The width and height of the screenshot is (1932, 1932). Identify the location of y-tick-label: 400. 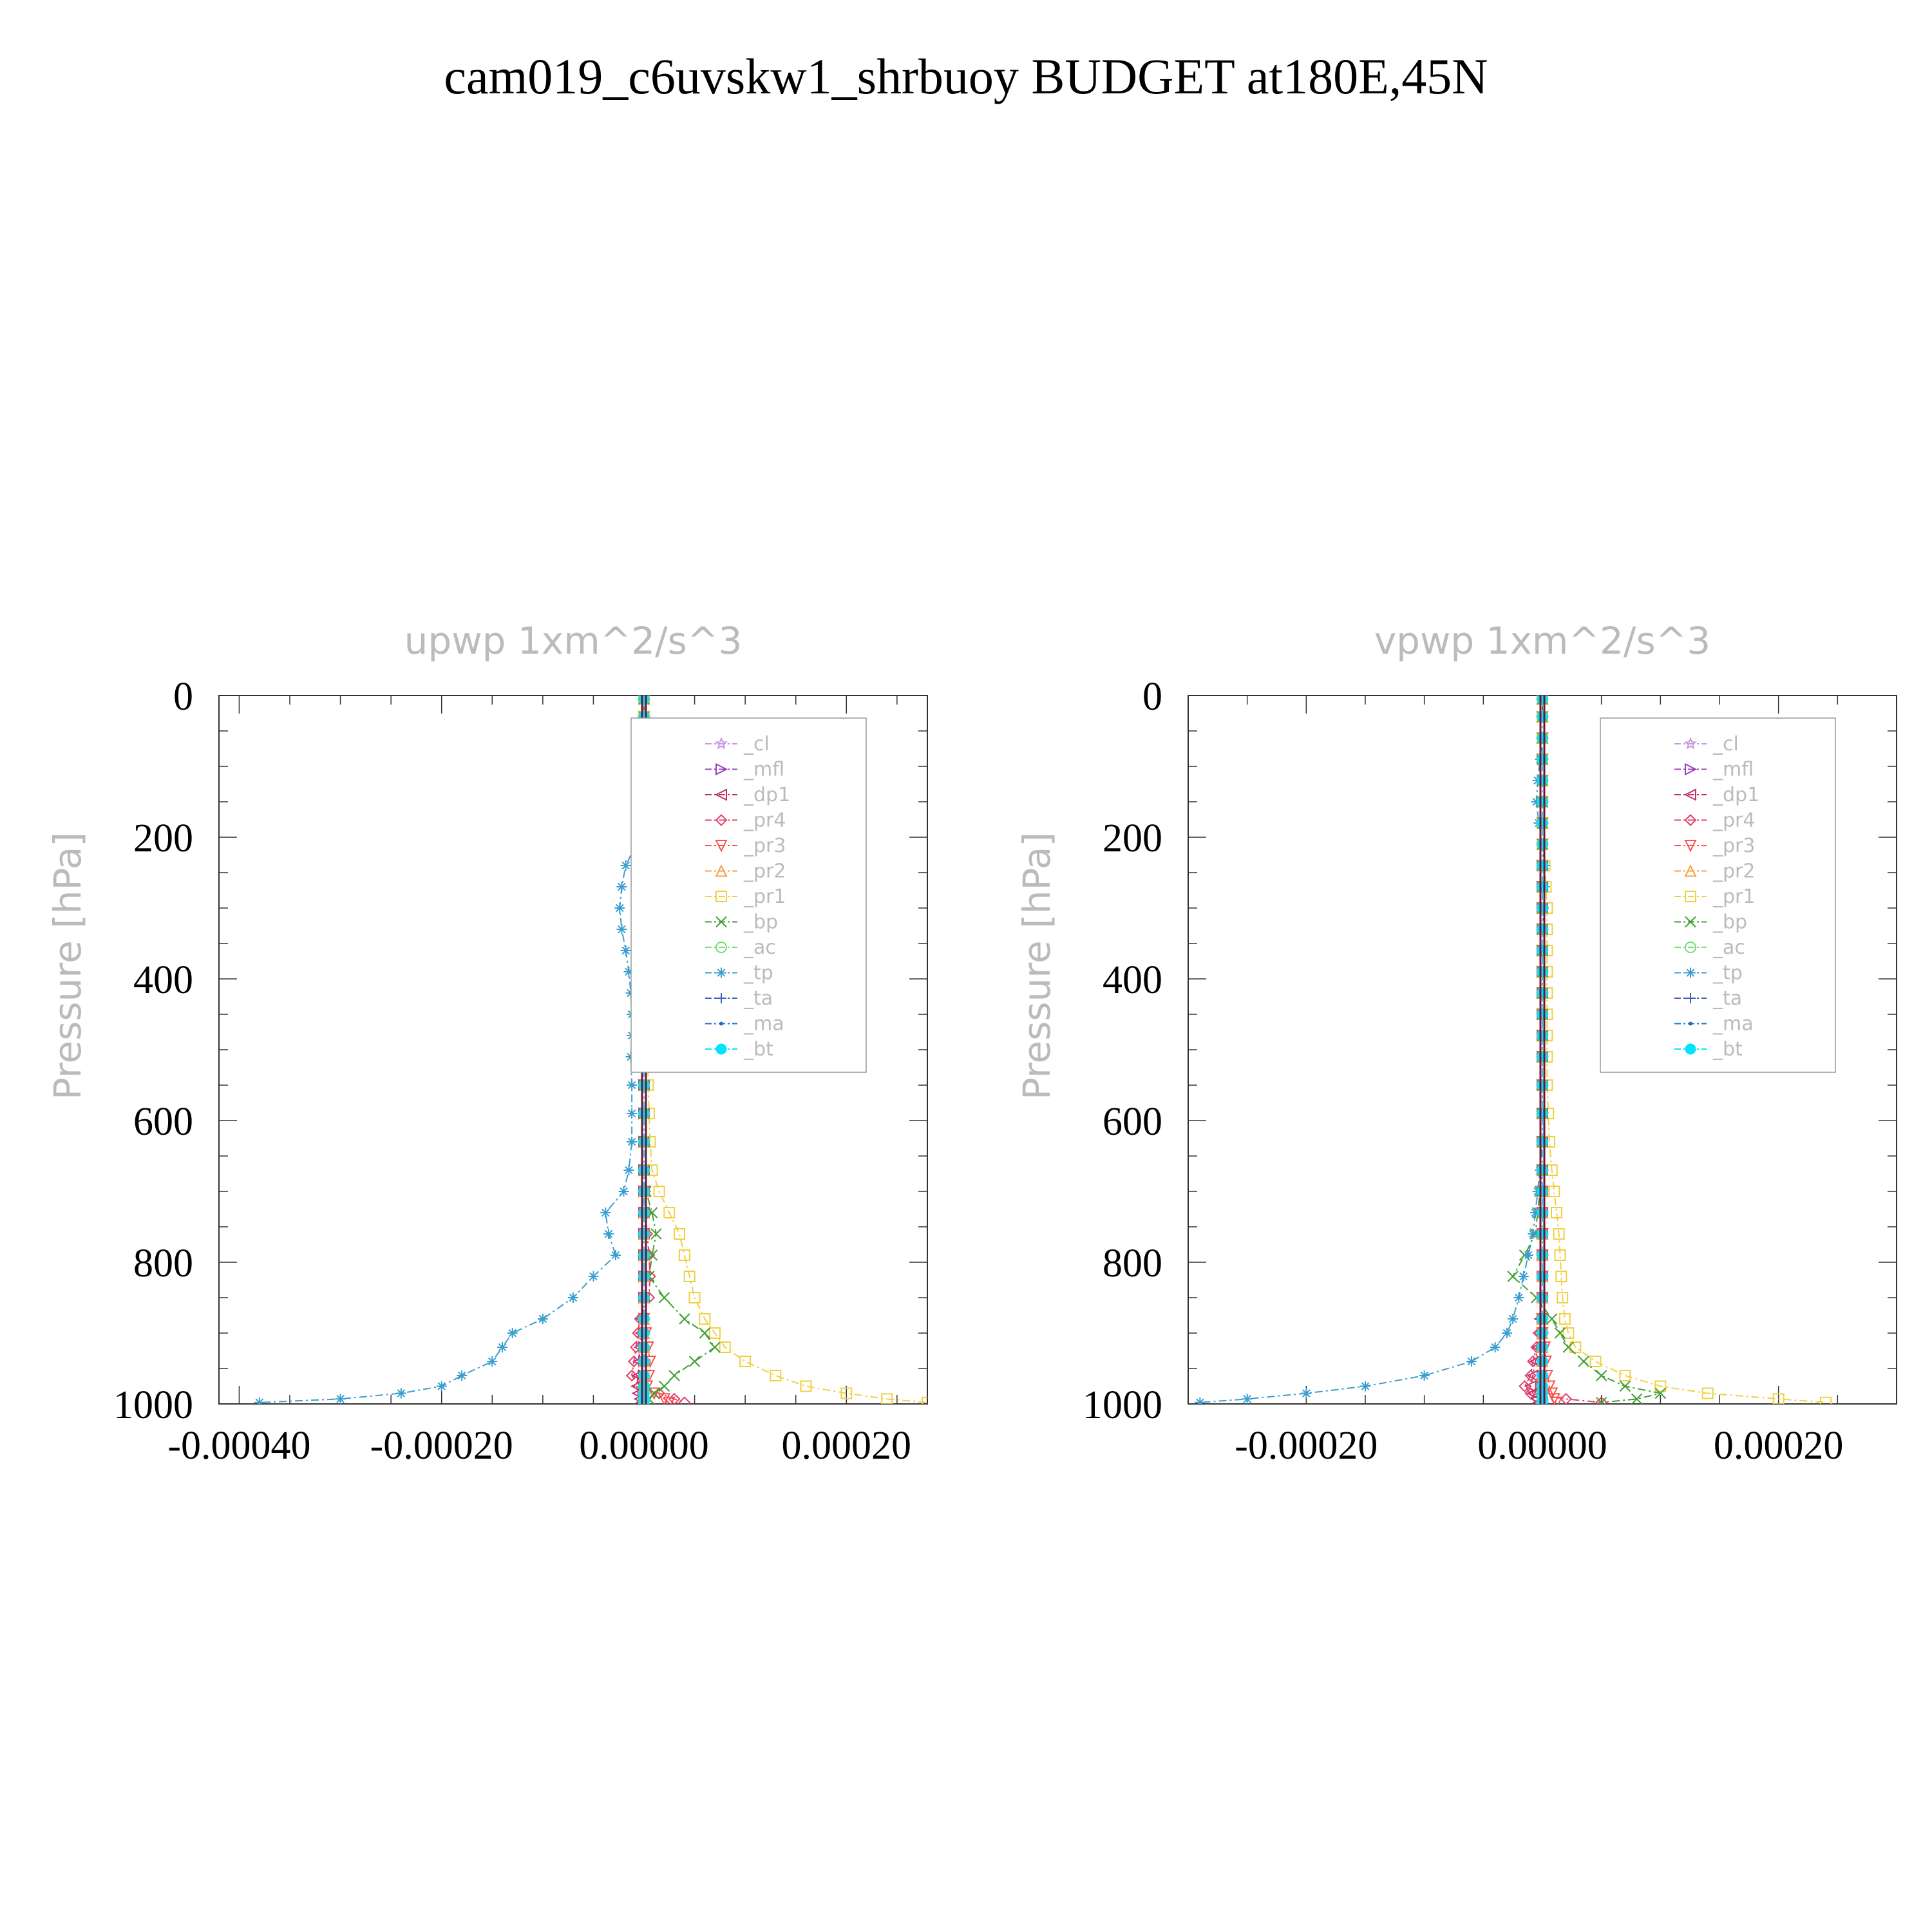
(1132, 980).